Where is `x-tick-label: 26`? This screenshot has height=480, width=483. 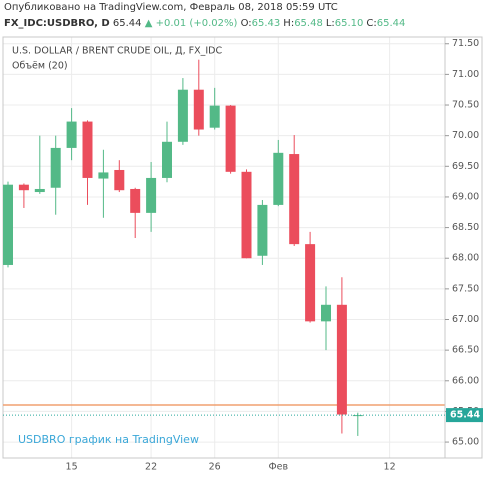 x-tick-label: 26 is located at coordinates (215, 467).